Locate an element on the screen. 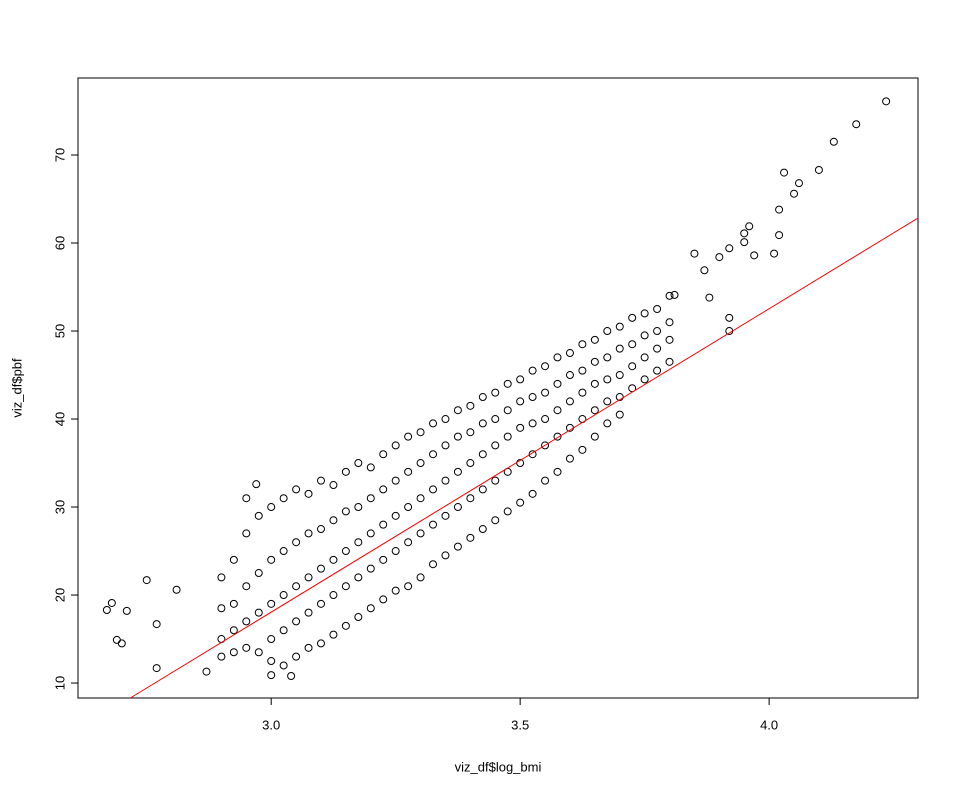 The image size is (959, 797). x-tick-label: 4.0 is located at coordinates (769, 724).